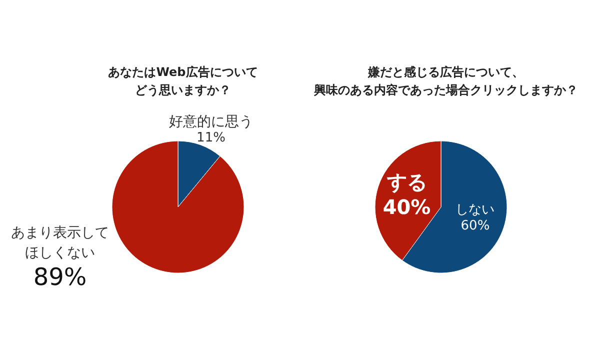 This screenshot has height=350, width=600. What do you see at coordinates (211, 122) in the screenshot?
I see `slice-label: 好意的に思う` at bounding box center [211, 122].